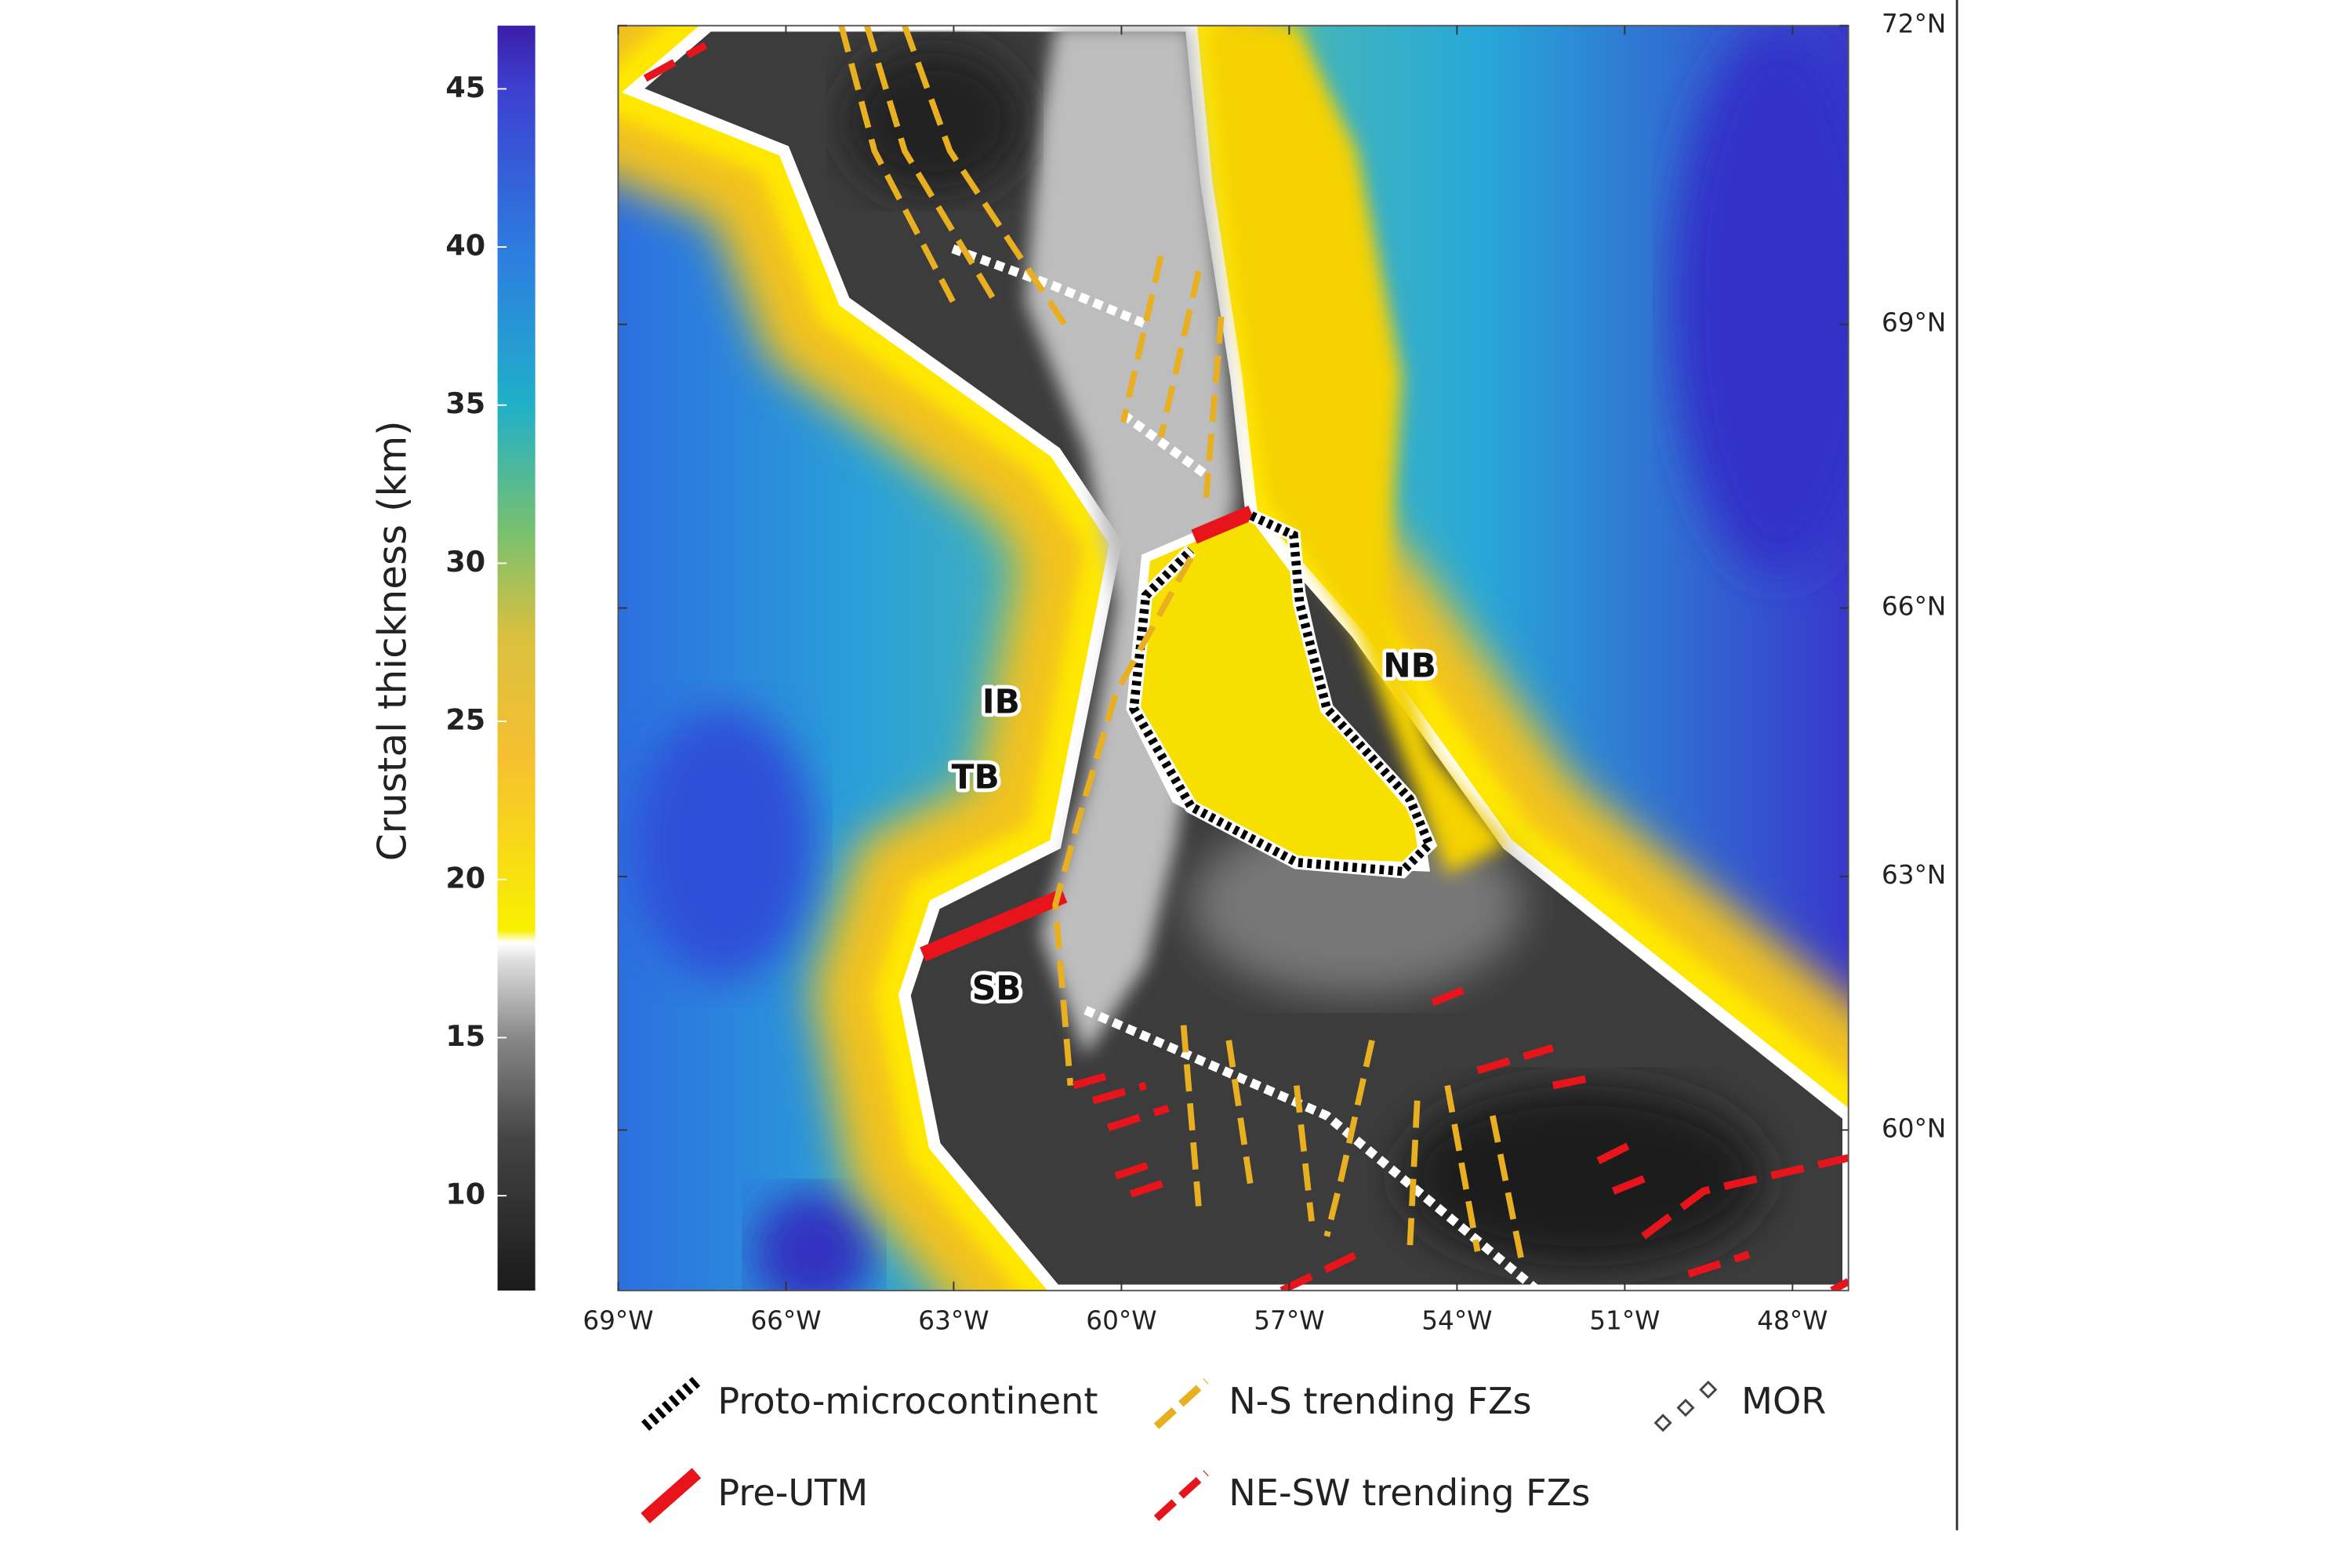  I want to click on x-tick-label: 54°W, so click(1456, 1321).